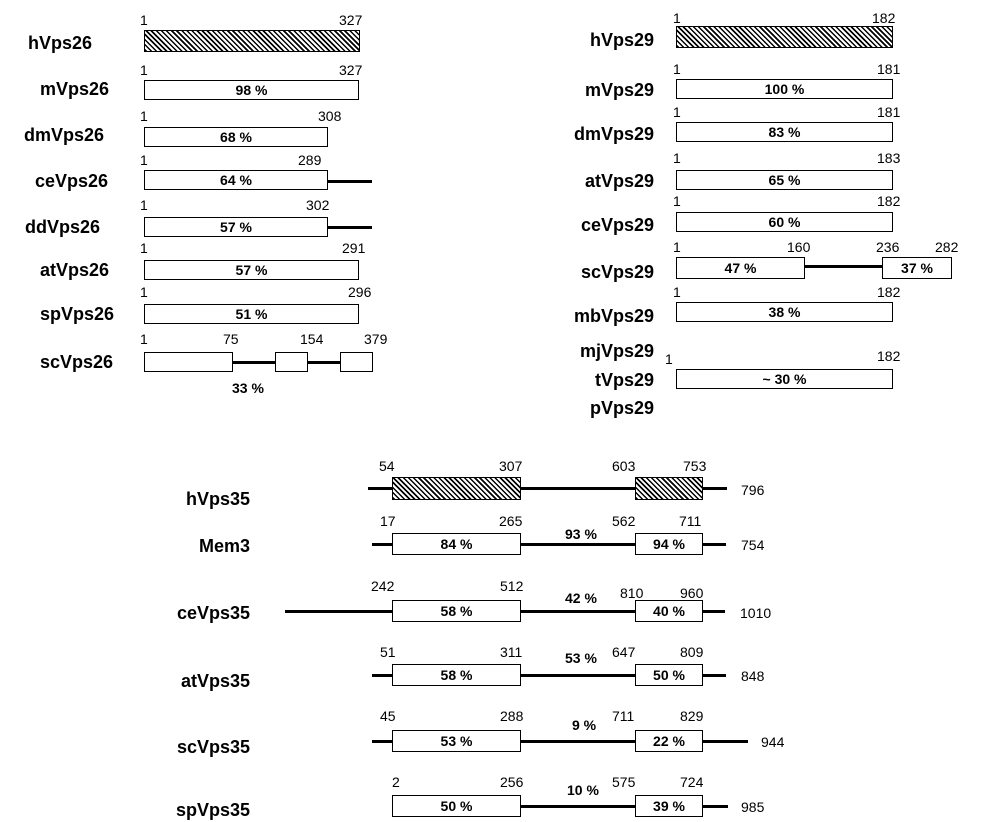 This screenshot has width=989, height=822. Describe the element at coordinates (947, 247) in the screenshot. I see `vps29-budding-yeast-end: 282` at that location.